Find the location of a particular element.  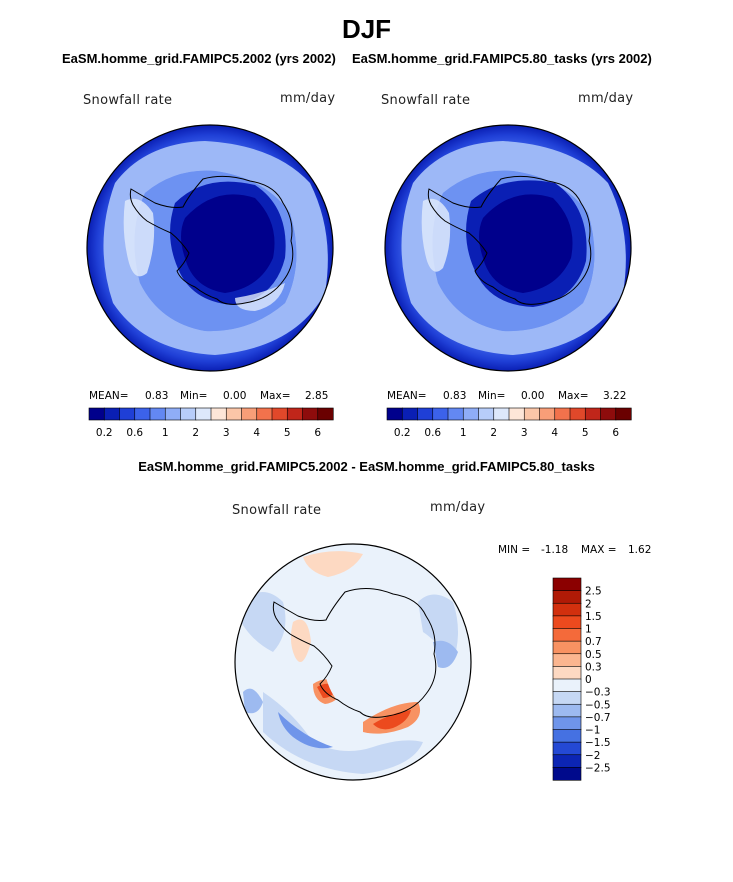

panel-1-mean-value: 0.83 is located at coordinates (157, 396).